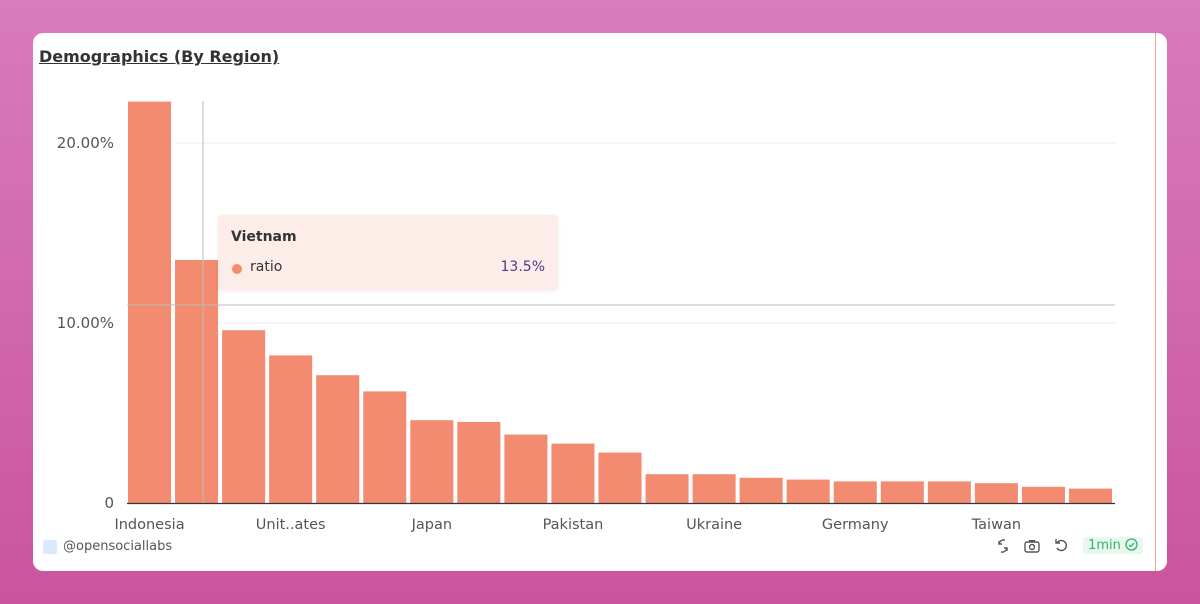  Describe the element at coordinates (109, 503) in the screenshot. I see `y-tick-label: 0` at that location.